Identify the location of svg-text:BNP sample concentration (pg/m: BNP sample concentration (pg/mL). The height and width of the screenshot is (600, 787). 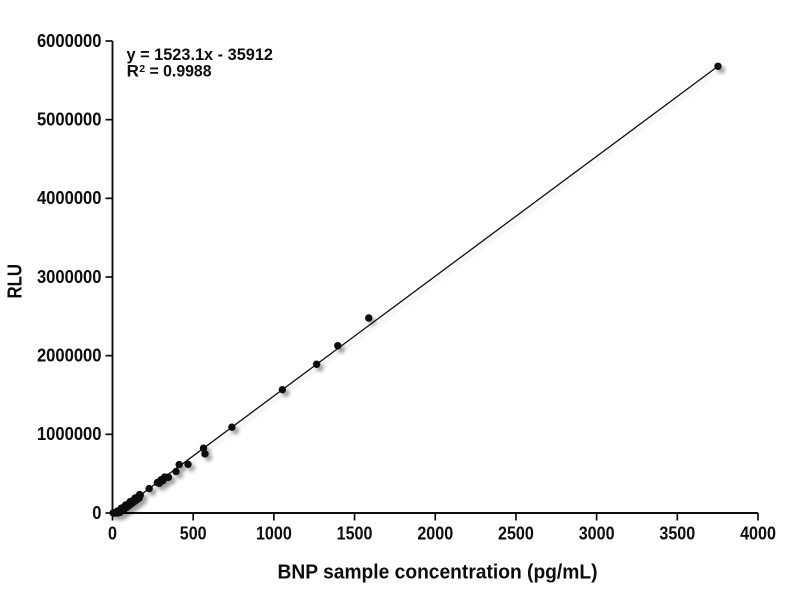
(438, 572).